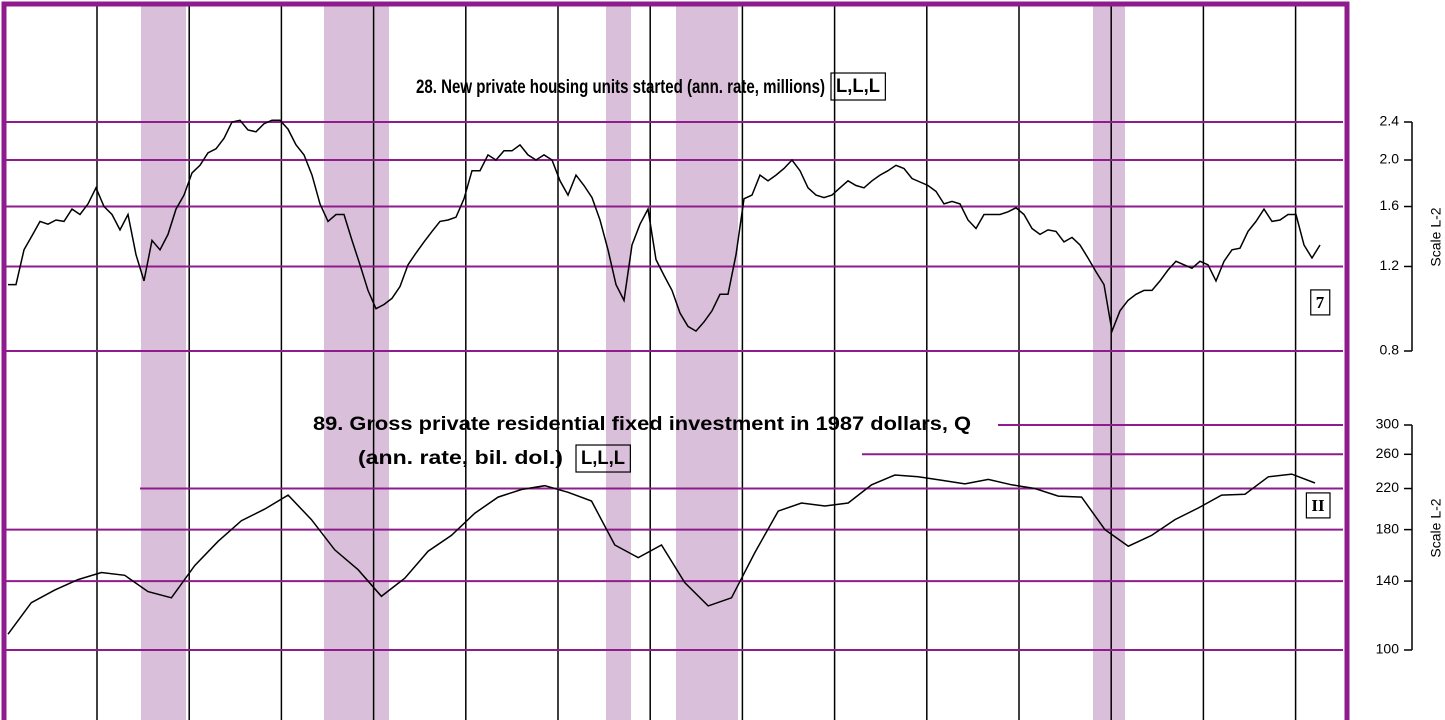 Image resolution: width=1445 pixels, height=720 pixels. What do you see at coordinates (1388, 649) in the screenshot?
I see `y-tick-label: 100` at bounding box center [1388, 649].